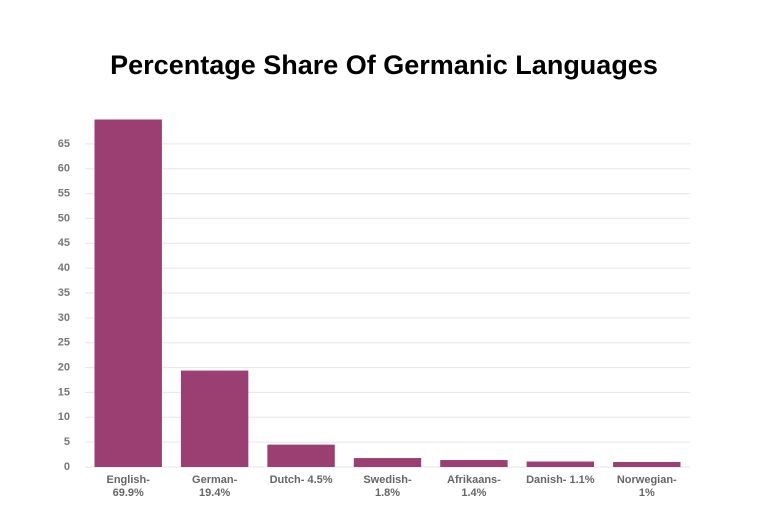 The width and height of the screenshot is (768, 511). What do you see at coordinates (301, 480) in the screenshot?
I see `x-tick-label: Dutch- 4.5%` at bounding box center [301, 480].